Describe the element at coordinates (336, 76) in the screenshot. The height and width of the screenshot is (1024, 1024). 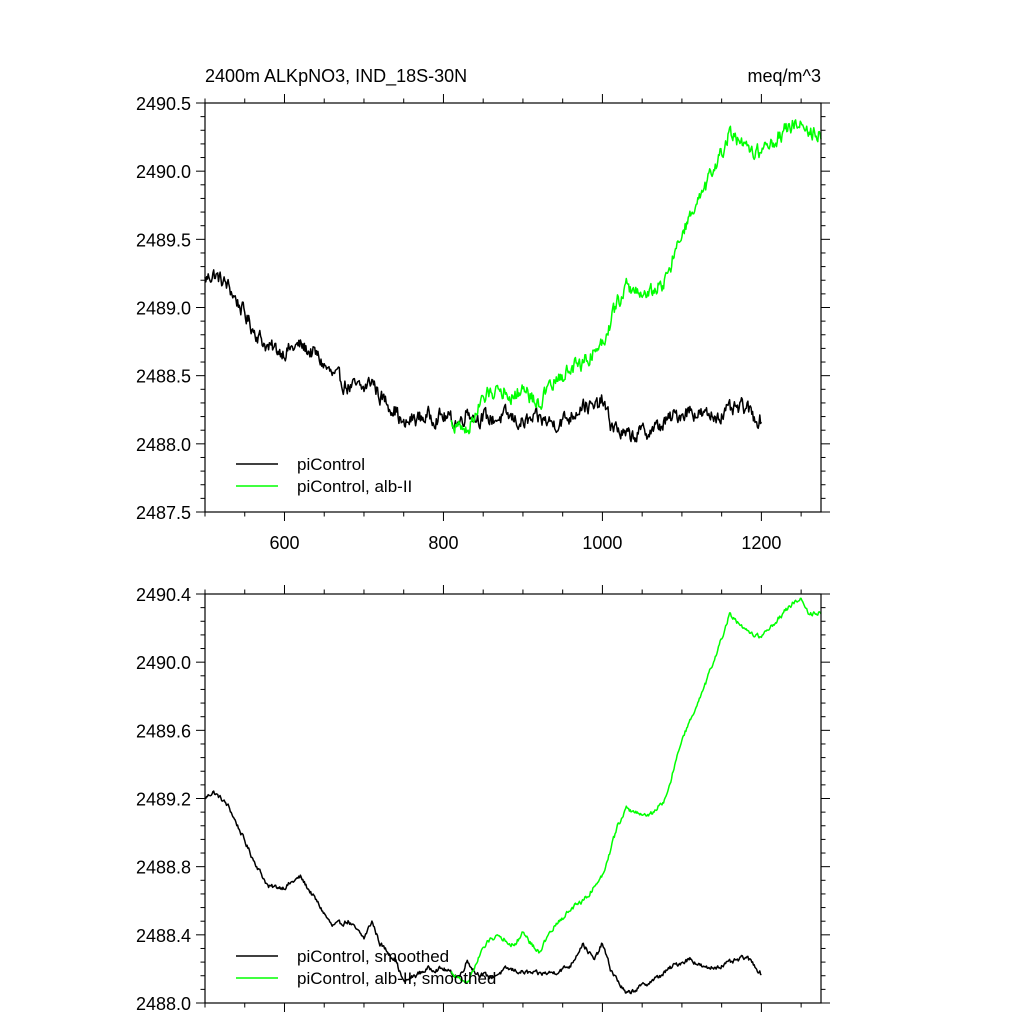
I see `panel-title: 2400m ALKpNO3, IND_18S-30N` at that location.